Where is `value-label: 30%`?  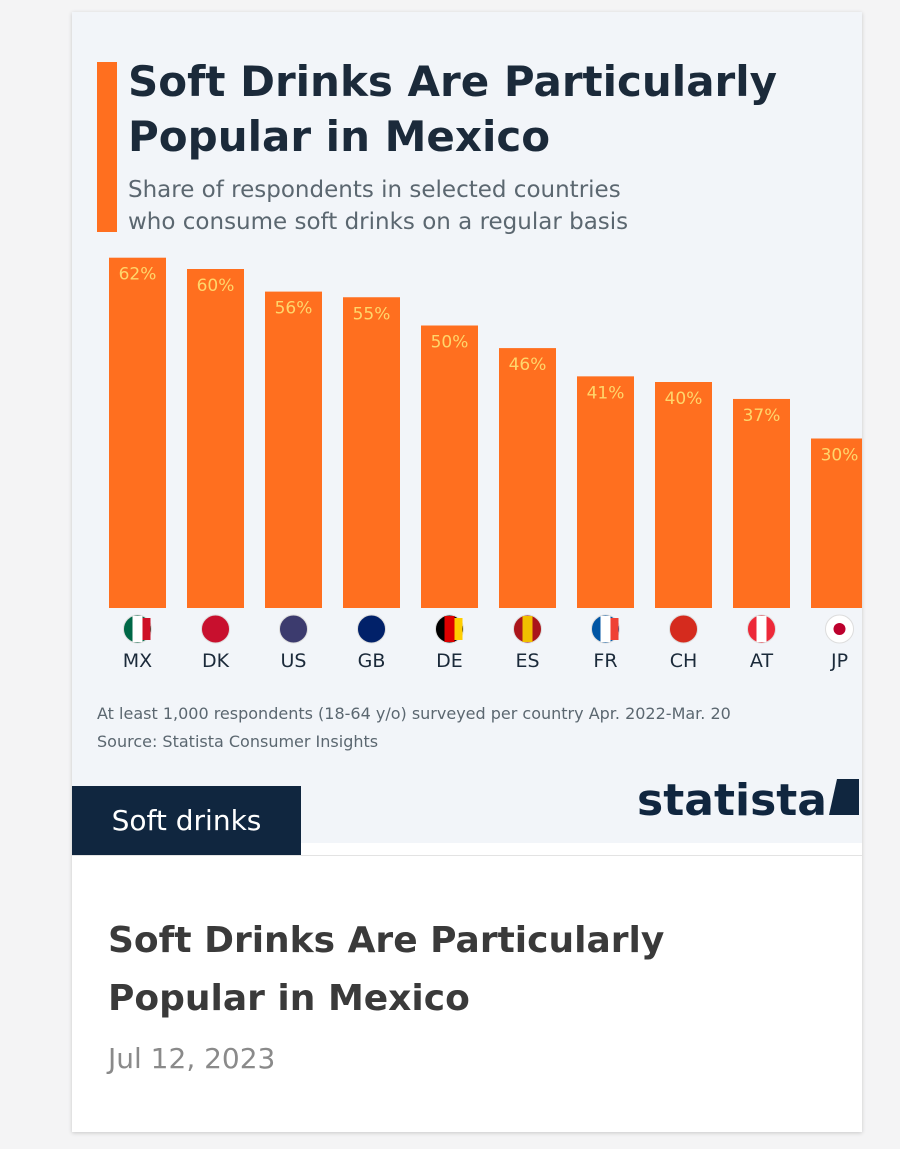
value-label: 30% is located at coordinates (840, 456).